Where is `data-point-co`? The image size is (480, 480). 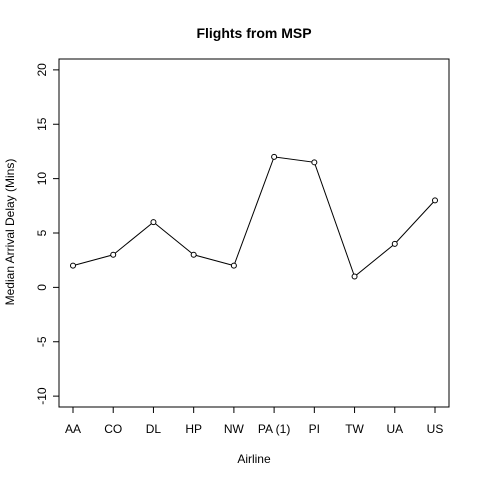
data-point-co is located at coordinates (113, 254).